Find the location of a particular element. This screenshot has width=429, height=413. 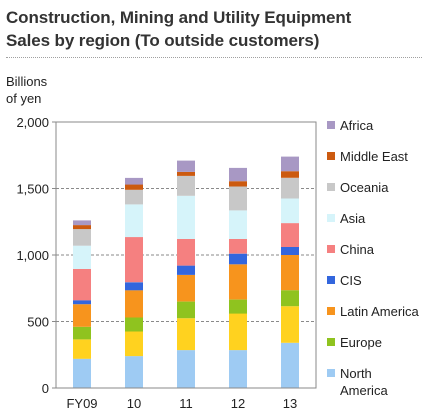

bar-segment-middle-east-fy09 is located at coordinates (82, 227).